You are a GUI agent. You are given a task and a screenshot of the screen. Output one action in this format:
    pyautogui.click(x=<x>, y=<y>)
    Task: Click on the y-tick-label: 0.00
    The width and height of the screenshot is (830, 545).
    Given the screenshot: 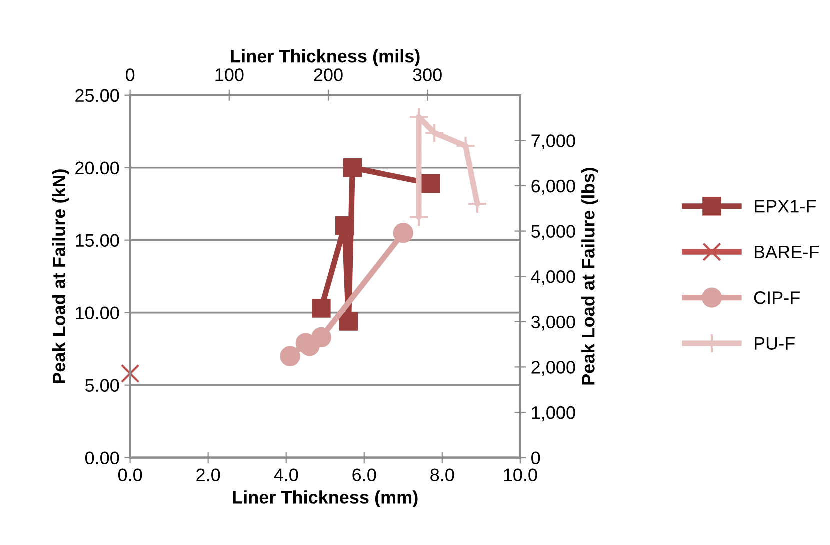 What is the action you would take?
    pyautogui.click(x=102, y=458)
    